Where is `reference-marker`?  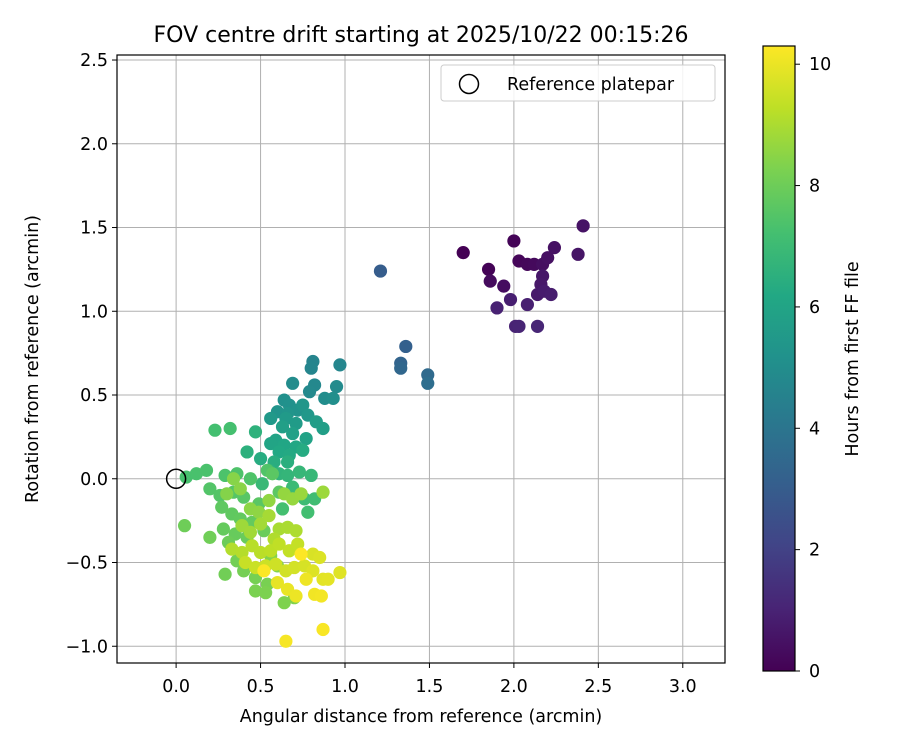 reference-marker is located at coordinates (176, 479).